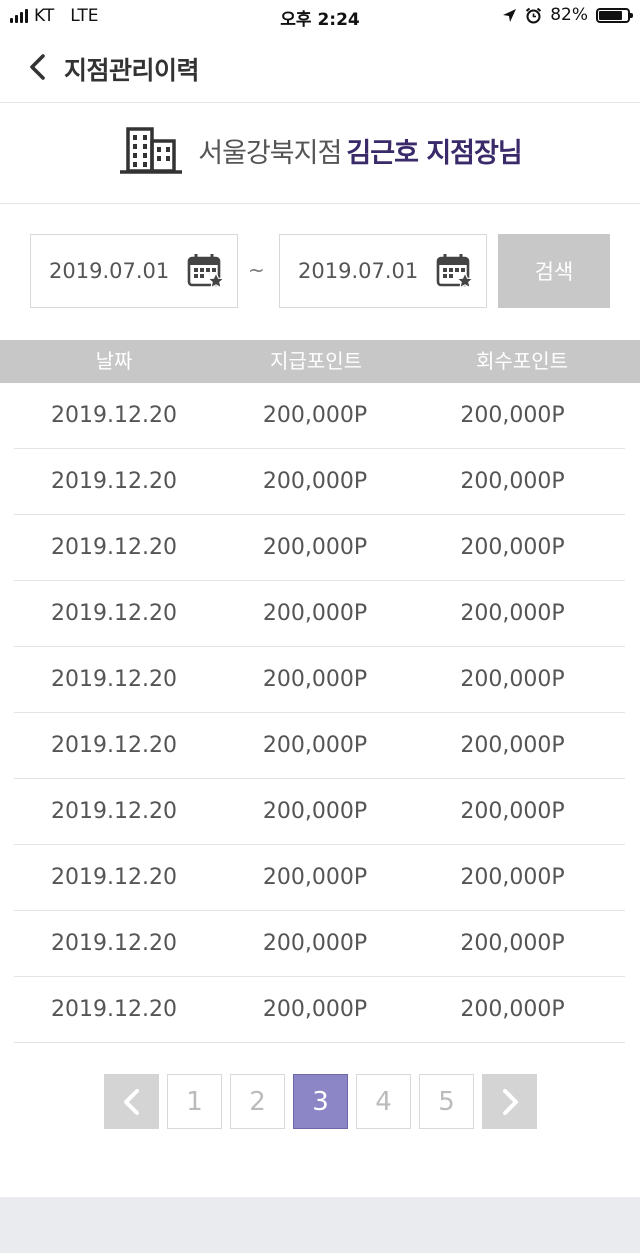 Image resolution: width=640 pixels, height=1253 pixels. Describe the element at coordinates (434, 153) in the screenshot. I see `branch-manager: 김근호 지점장님` at that location.